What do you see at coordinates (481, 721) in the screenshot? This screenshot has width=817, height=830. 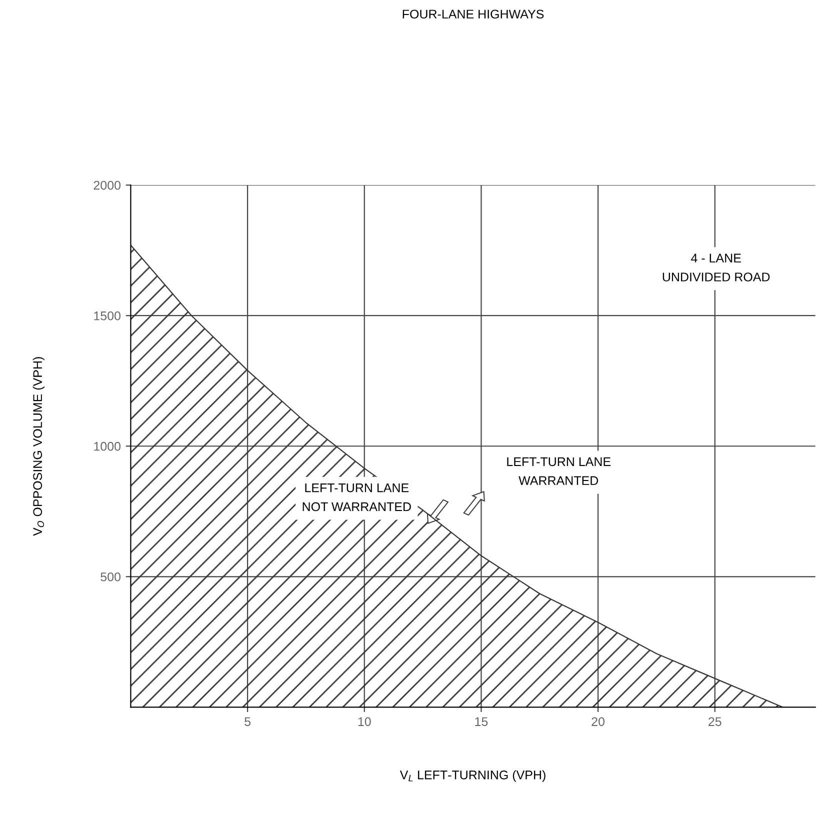 I see `x-tick-label: 15` at bounding box center [481, 721].